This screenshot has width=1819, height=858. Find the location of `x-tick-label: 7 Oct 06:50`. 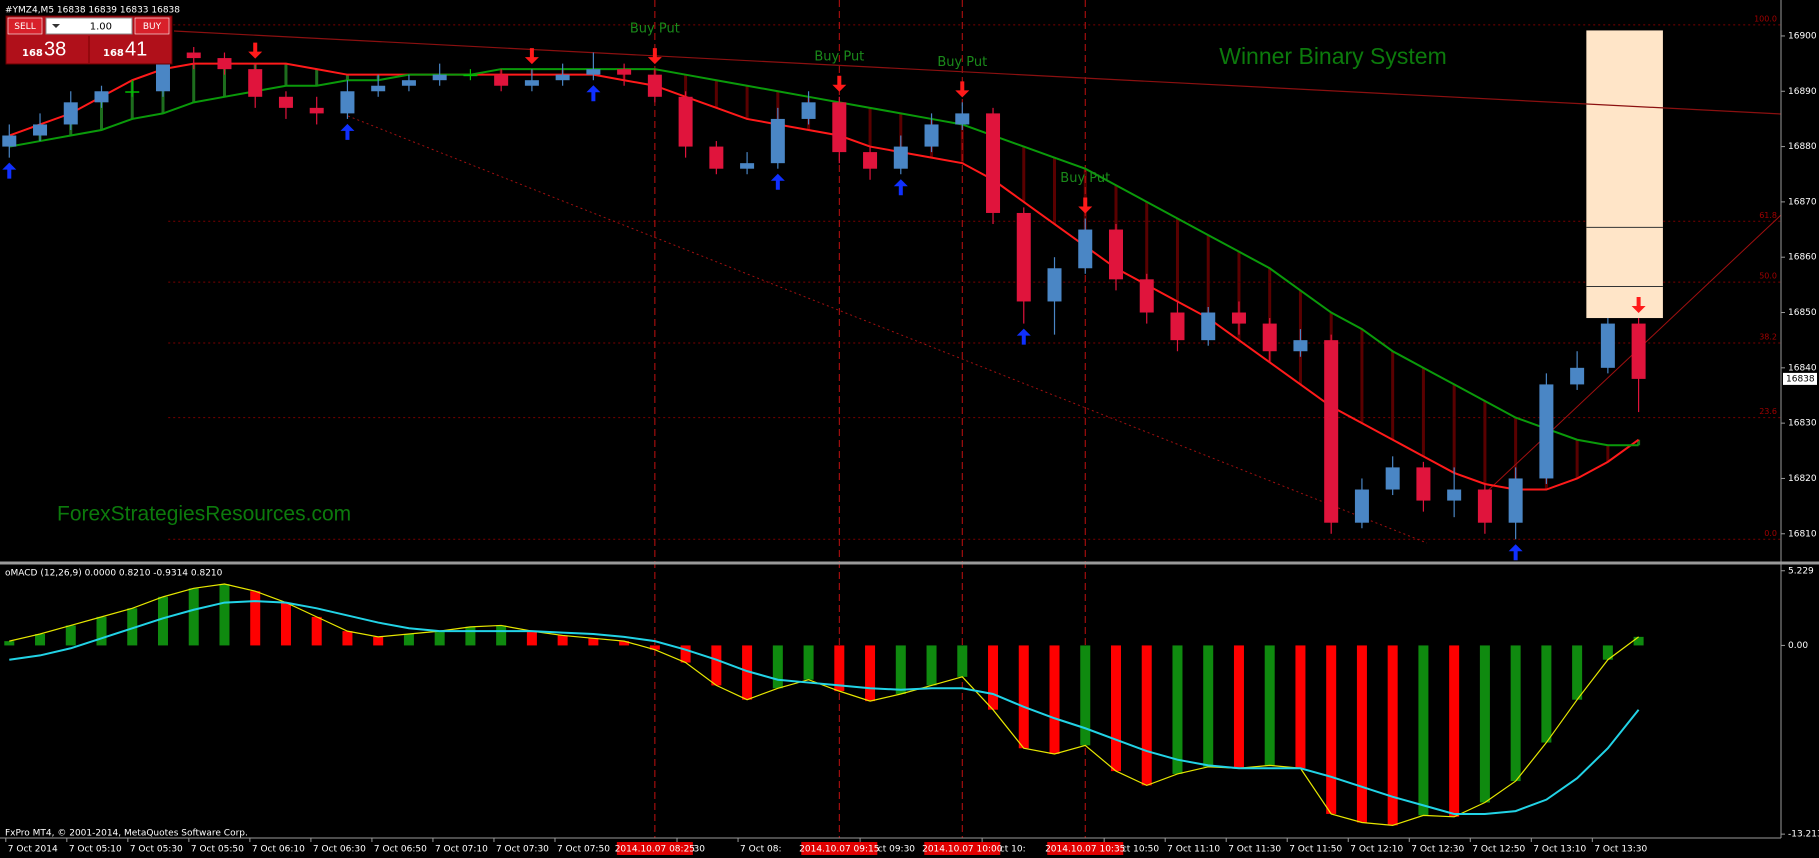

x-tick-label: 7 Oct 06:50 is located at coordinates (400, 850).